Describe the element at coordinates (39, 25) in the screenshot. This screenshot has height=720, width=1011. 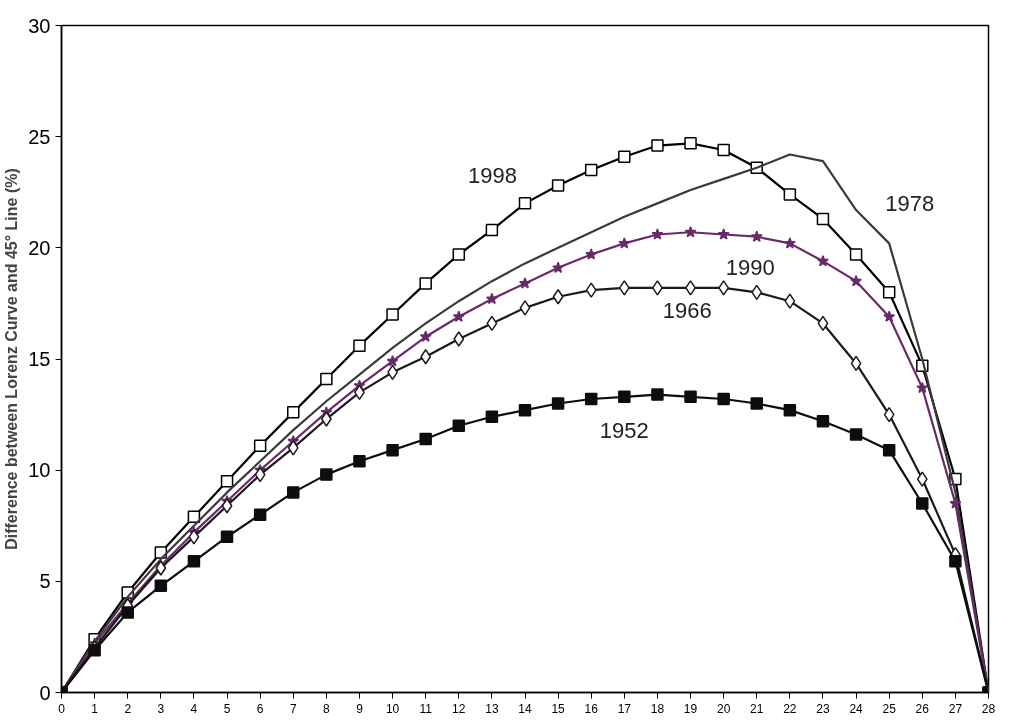
I see `y-tick-label: 30` at that location.